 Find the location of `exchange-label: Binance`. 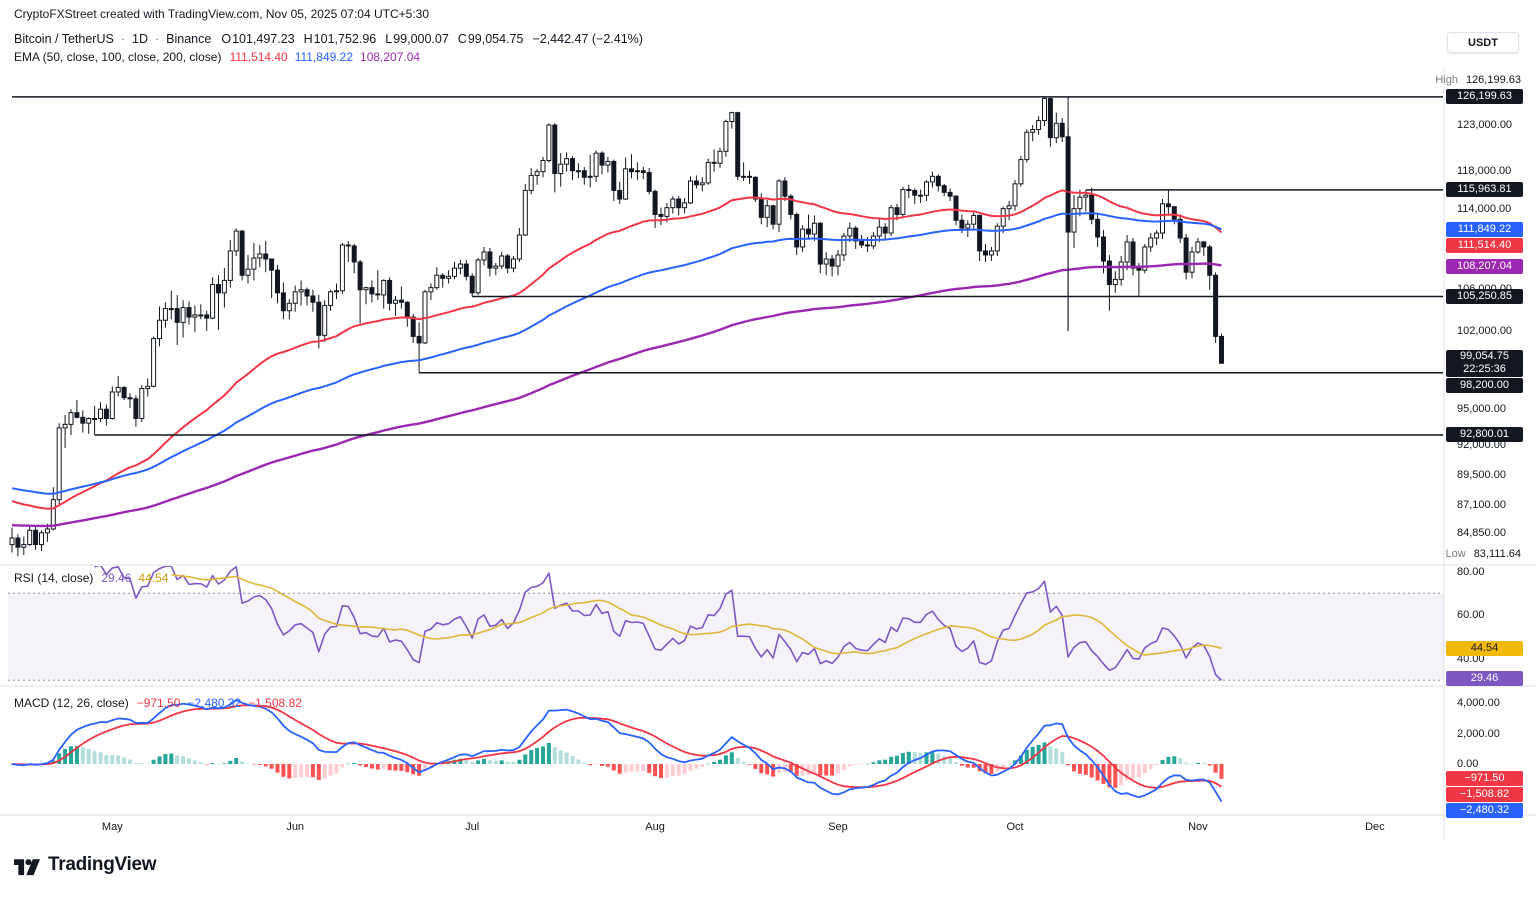

exchange-label: Binance is located at coordinates (189, 39).